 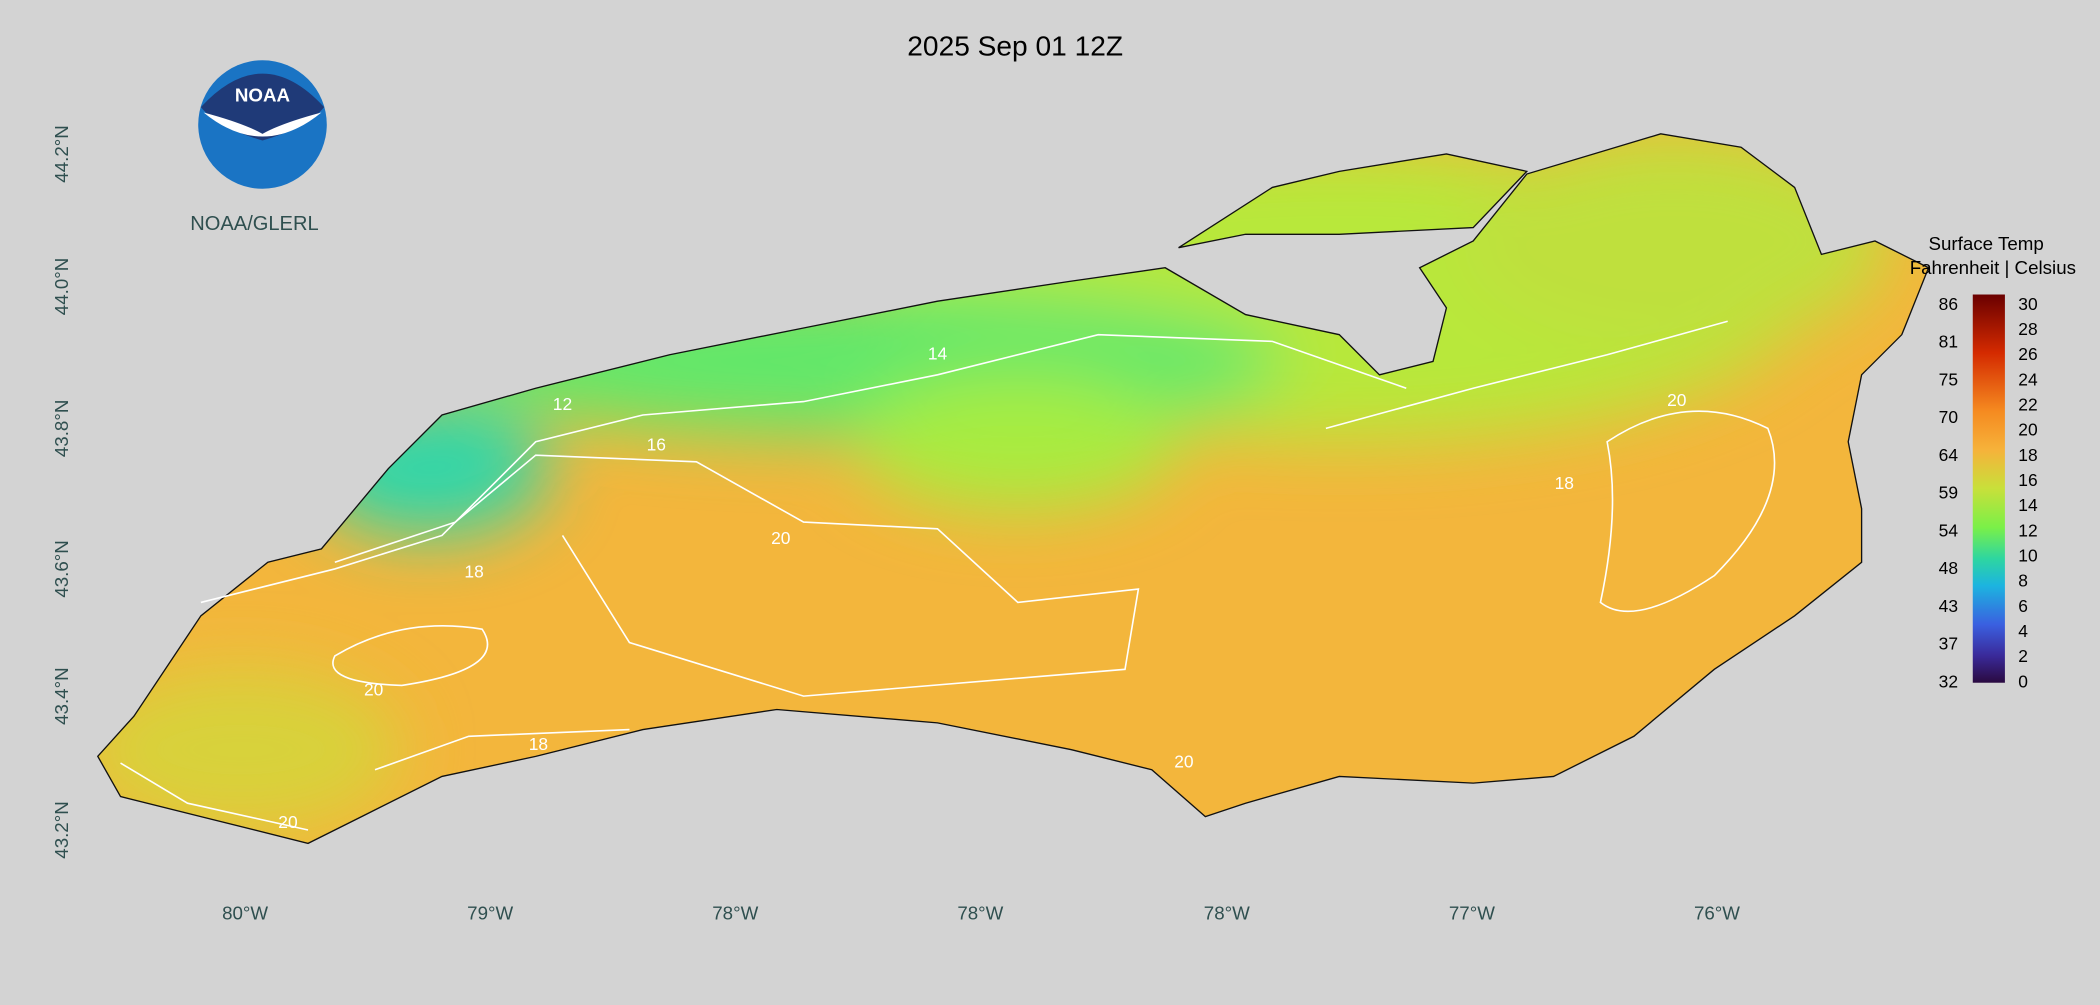 What do you see at coordinates (2027, 430) in the screenshot?
I see `celsius-label: 20` at bounding box center [2027, 430].